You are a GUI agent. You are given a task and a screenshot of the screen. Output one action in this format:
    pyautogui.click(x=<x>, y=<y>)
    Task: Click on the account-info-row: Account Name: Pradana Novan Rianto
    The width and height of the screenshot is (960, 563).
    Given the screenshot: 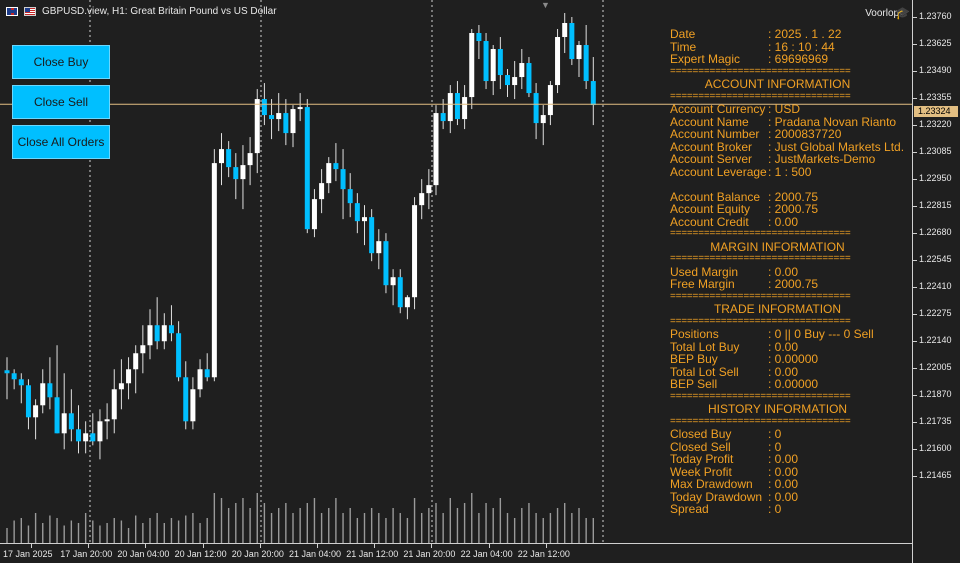 What is the action you would take?
    pyautogui.click(x=790, y=121)
    